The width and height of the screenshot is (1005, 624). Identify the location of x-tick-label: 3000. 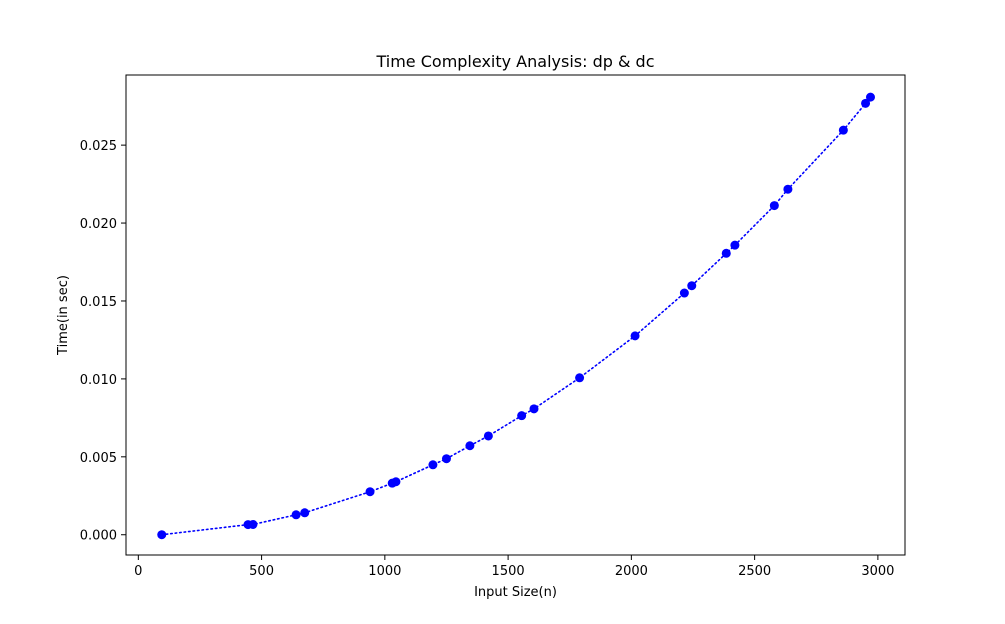
(877, 571).